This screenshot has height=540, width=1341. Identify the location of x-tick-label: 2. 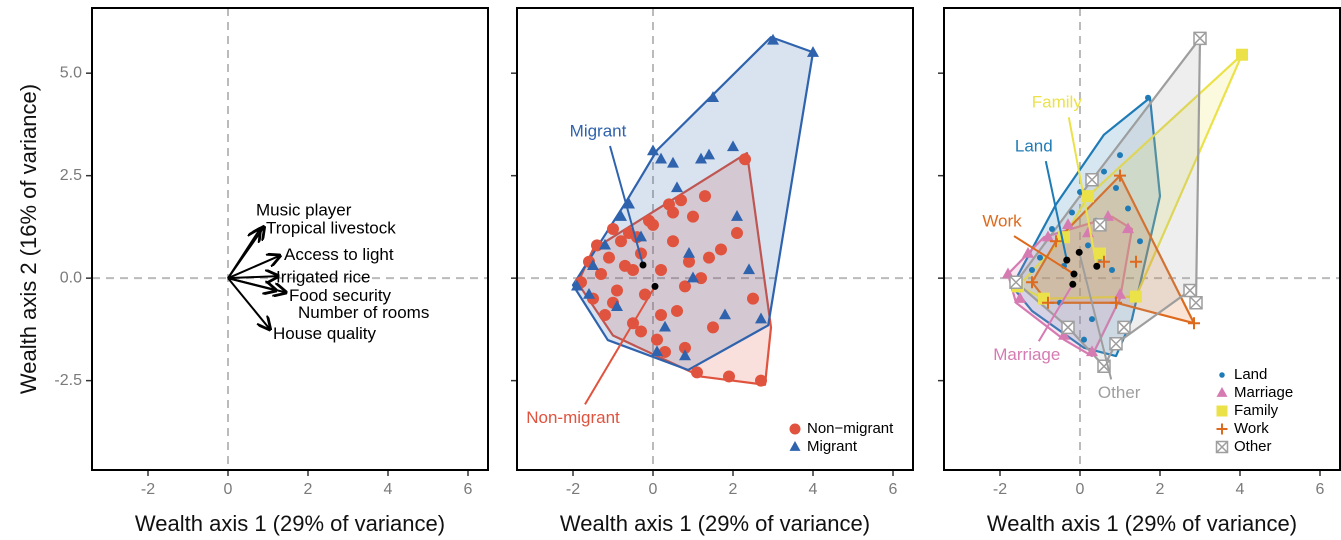
(1160, 489).